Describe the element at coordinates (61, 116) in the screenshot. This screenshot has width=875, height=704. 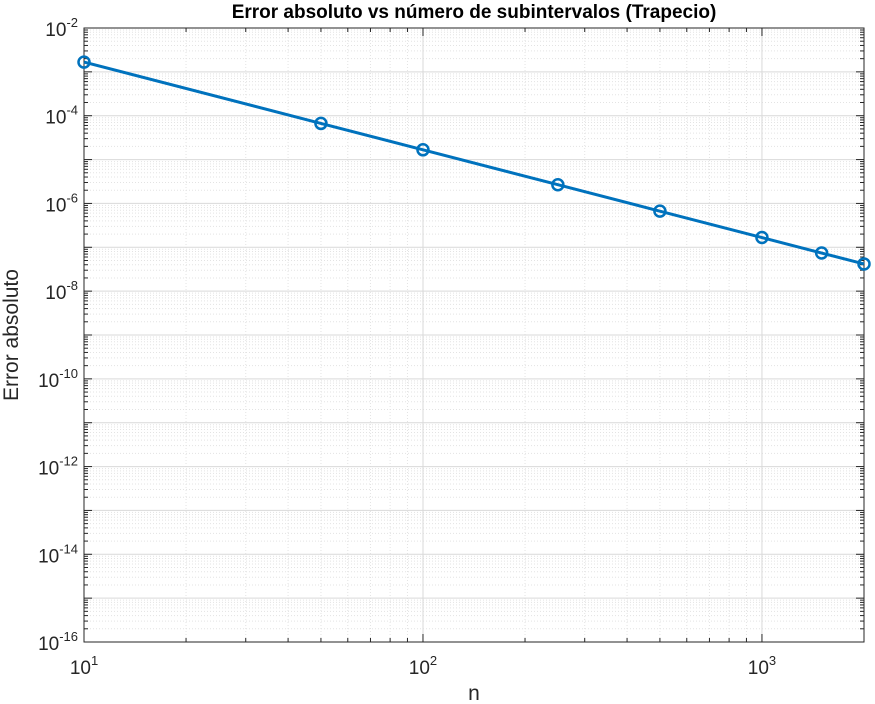
I see `y-tick-label: 10⁻⁴` at that location.